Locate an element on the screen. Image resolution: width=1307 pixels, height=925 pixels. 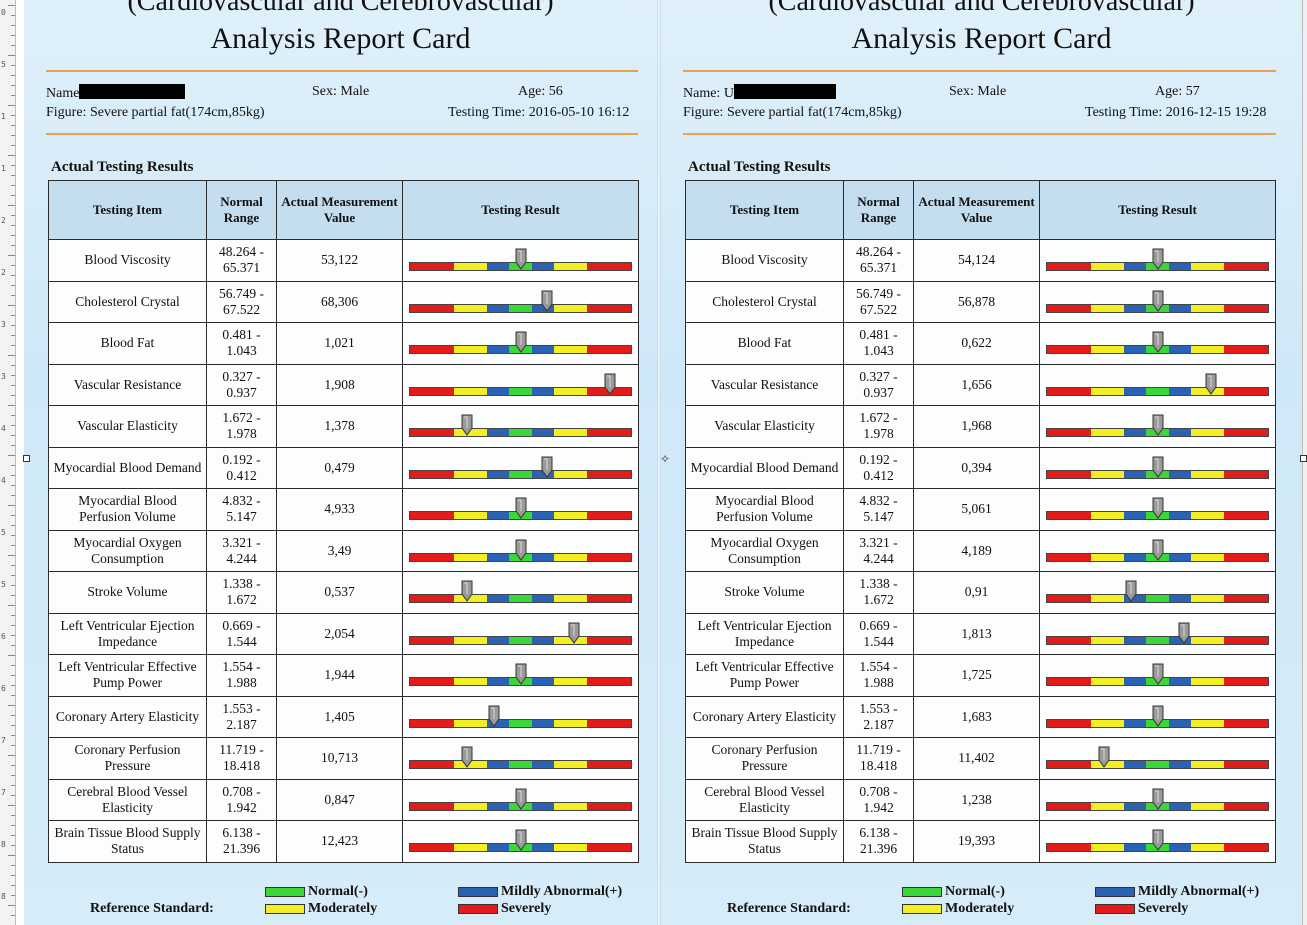
normal-range-cell: 3.321 - 4.244 is located at coordinates (878, 550).